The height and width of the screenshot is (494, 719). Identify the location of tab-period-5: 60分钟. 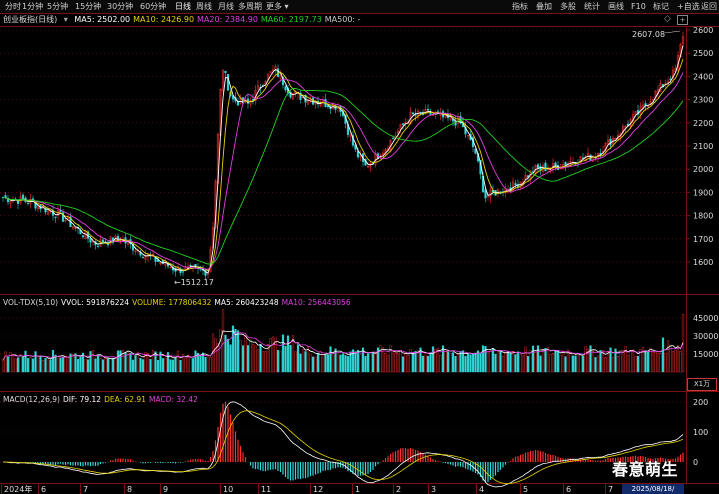
(153, 6).